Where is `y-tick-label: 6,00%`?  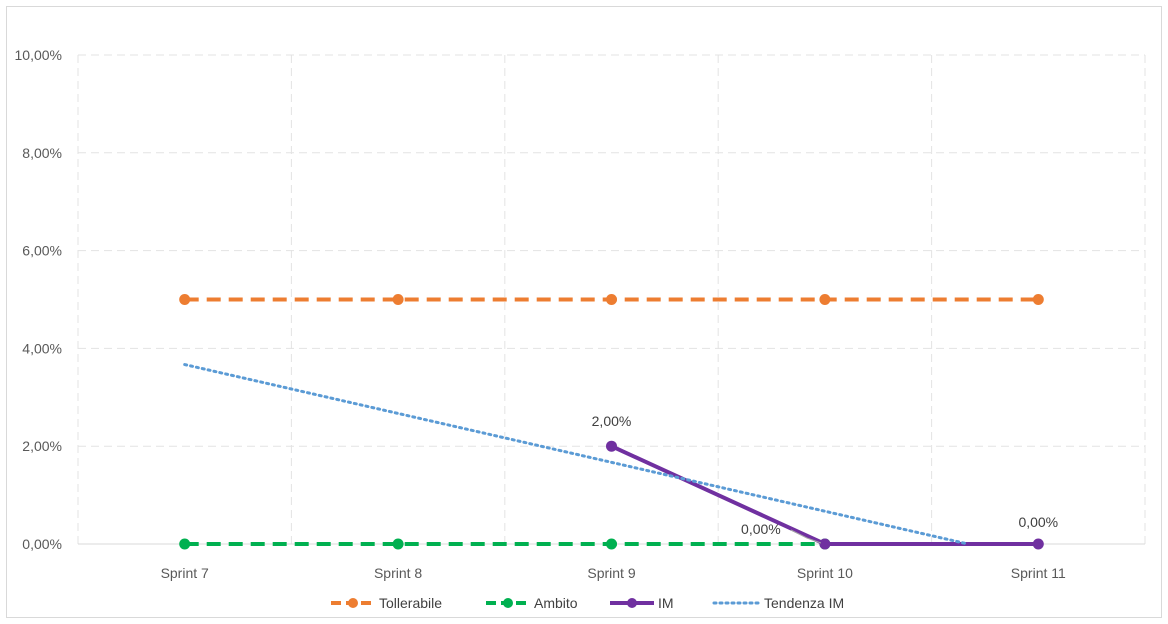 y-tick-label: 6,00% is located at coordinates (42, 251).